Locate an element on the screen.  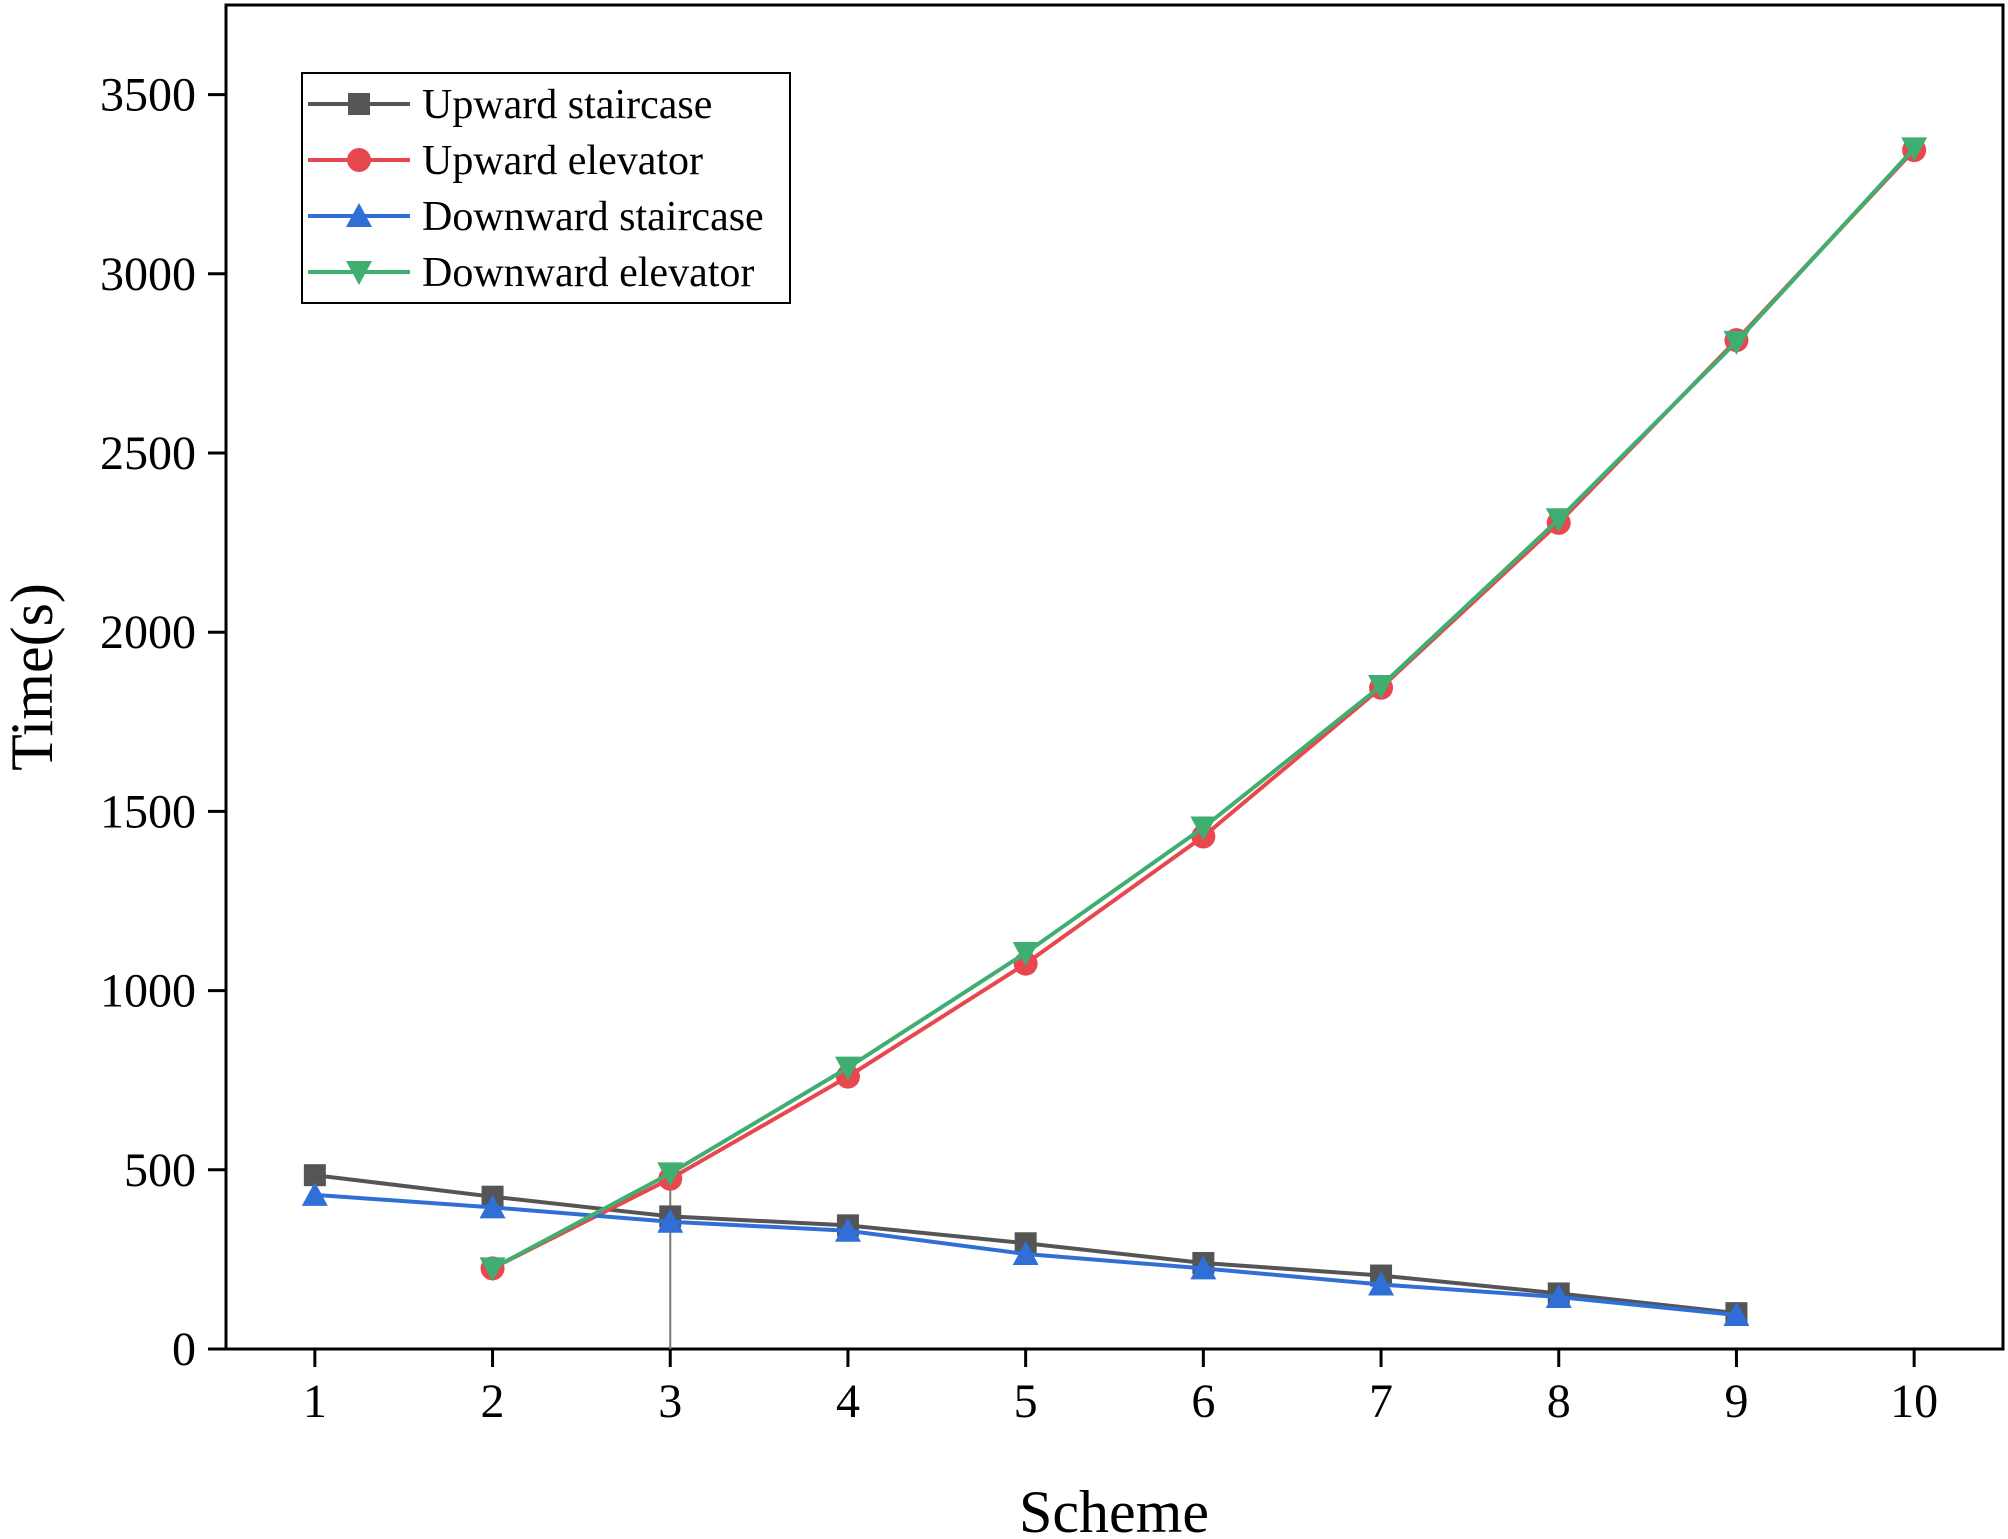
series-downward-staircase is located at coordinates (1025, 1253).